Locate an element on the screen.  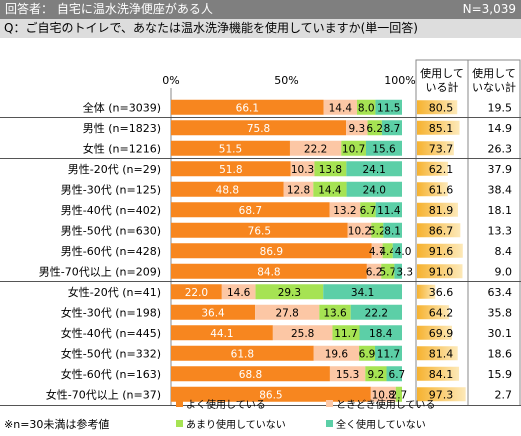
category-label: 男性-60代 (n=428) is located at coordinates (111, 251).